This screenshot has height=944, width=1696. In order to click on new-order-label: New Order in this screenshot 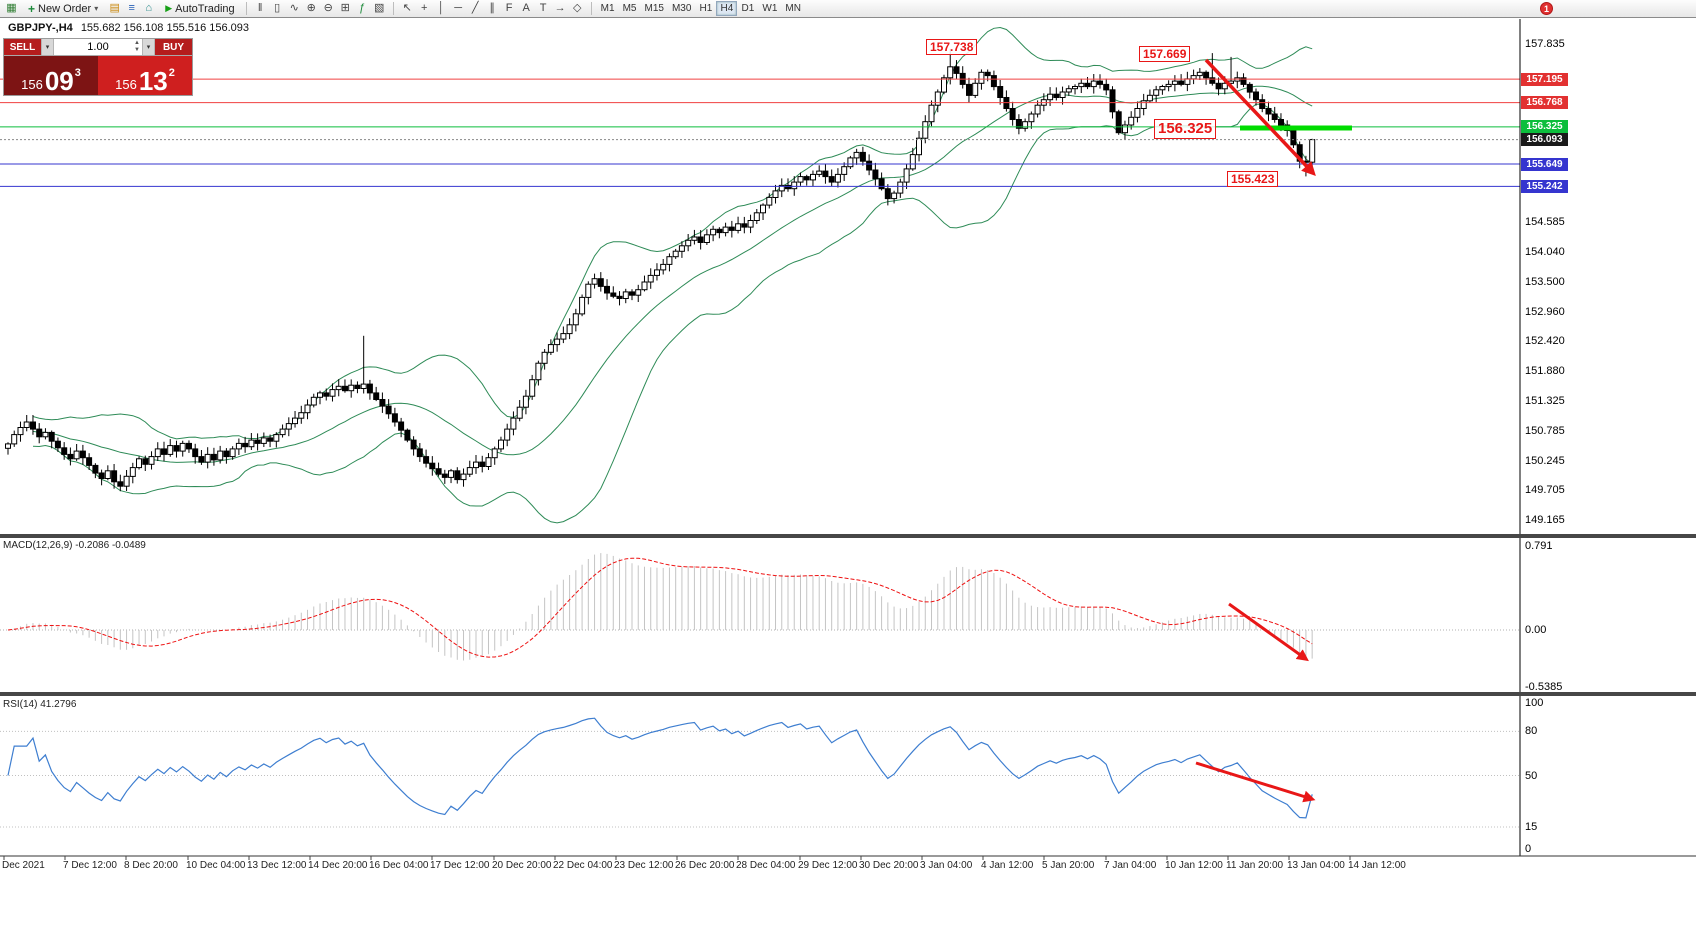, I will do `click(65, 8)`.